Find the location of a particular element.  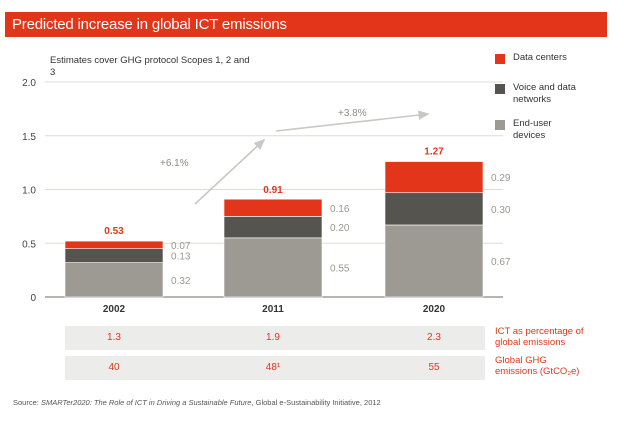

table-row-ict-percentage: 1.3 1.9 2.3 is located at coordinates (275, 338).